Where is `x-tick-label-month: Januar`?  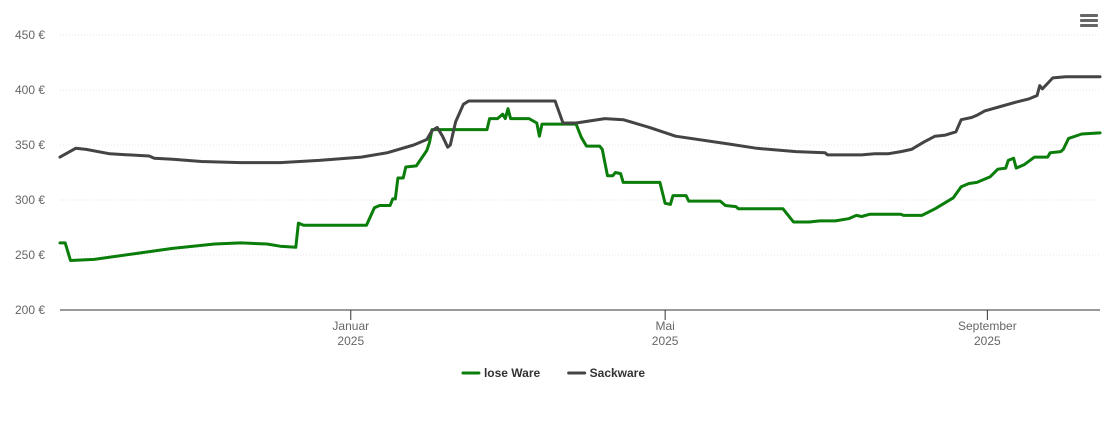
x-tick-label-month: Januar is located at coordinates (350, 326).